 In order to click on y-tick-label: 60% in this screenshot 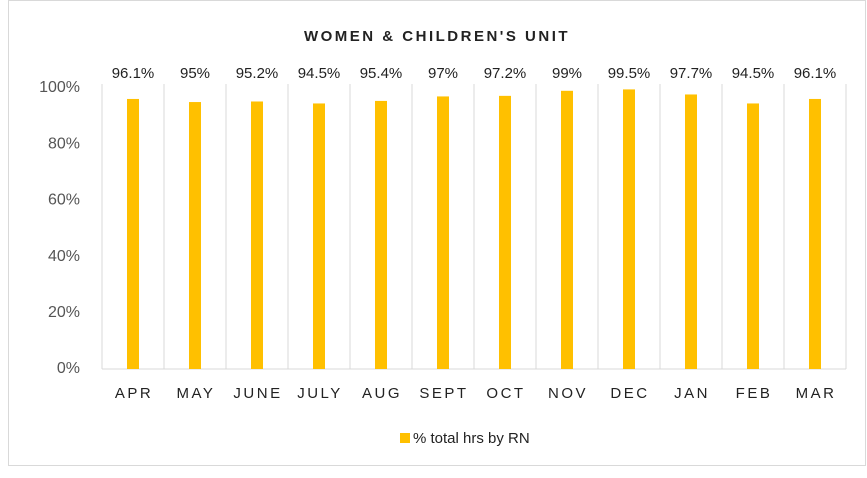, I will do `click(64, 200)`.